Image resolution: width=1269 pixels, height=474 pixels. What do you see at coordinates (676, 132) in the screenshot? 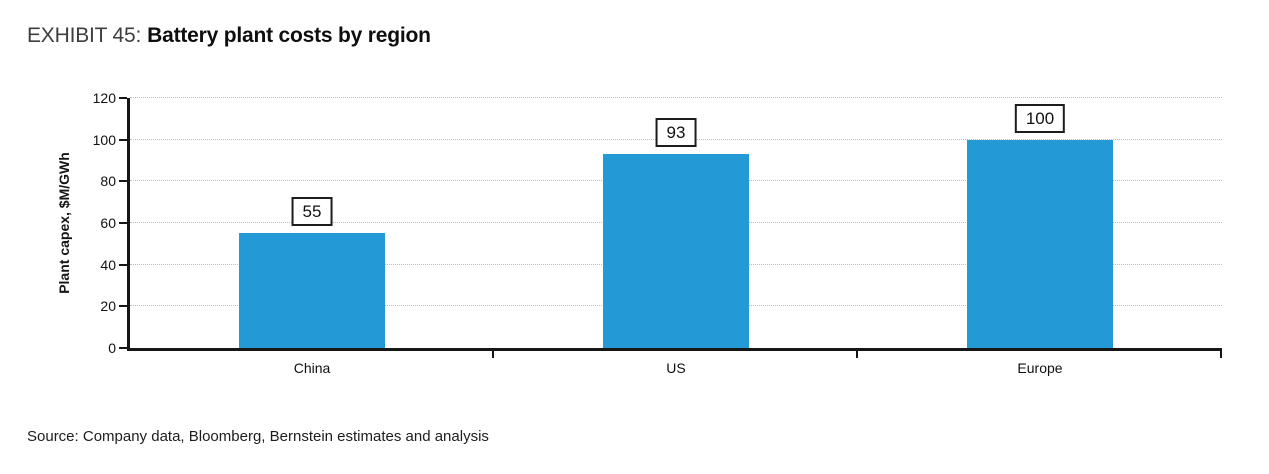
I see `value-label: 93` at bounding box center [676, 132].